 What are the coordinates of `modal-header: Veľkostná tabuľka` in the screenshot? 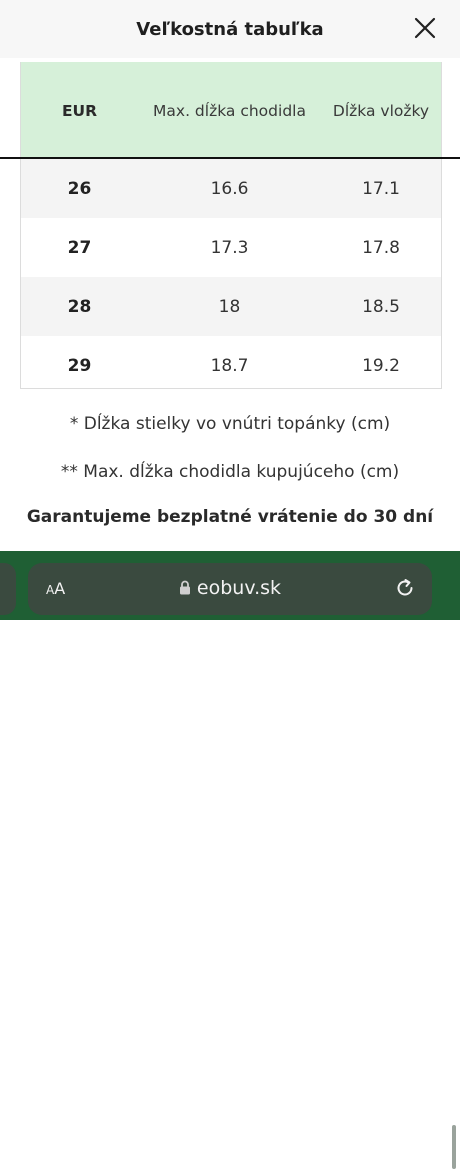 It's located at (230, 29).